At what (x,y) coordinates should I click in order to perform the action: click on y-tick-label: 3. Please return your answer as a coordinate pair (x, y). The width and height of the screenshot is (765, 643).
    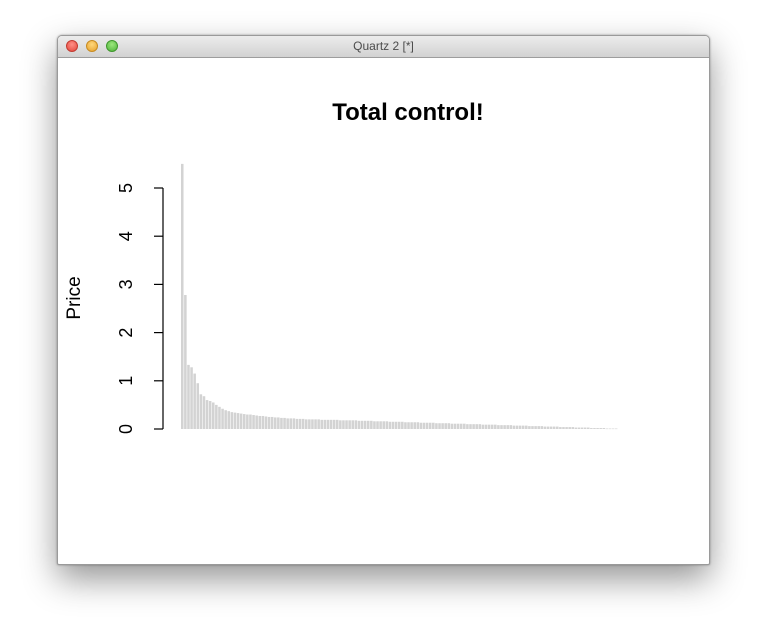
    Looking at the image, I should click on (126, 284).